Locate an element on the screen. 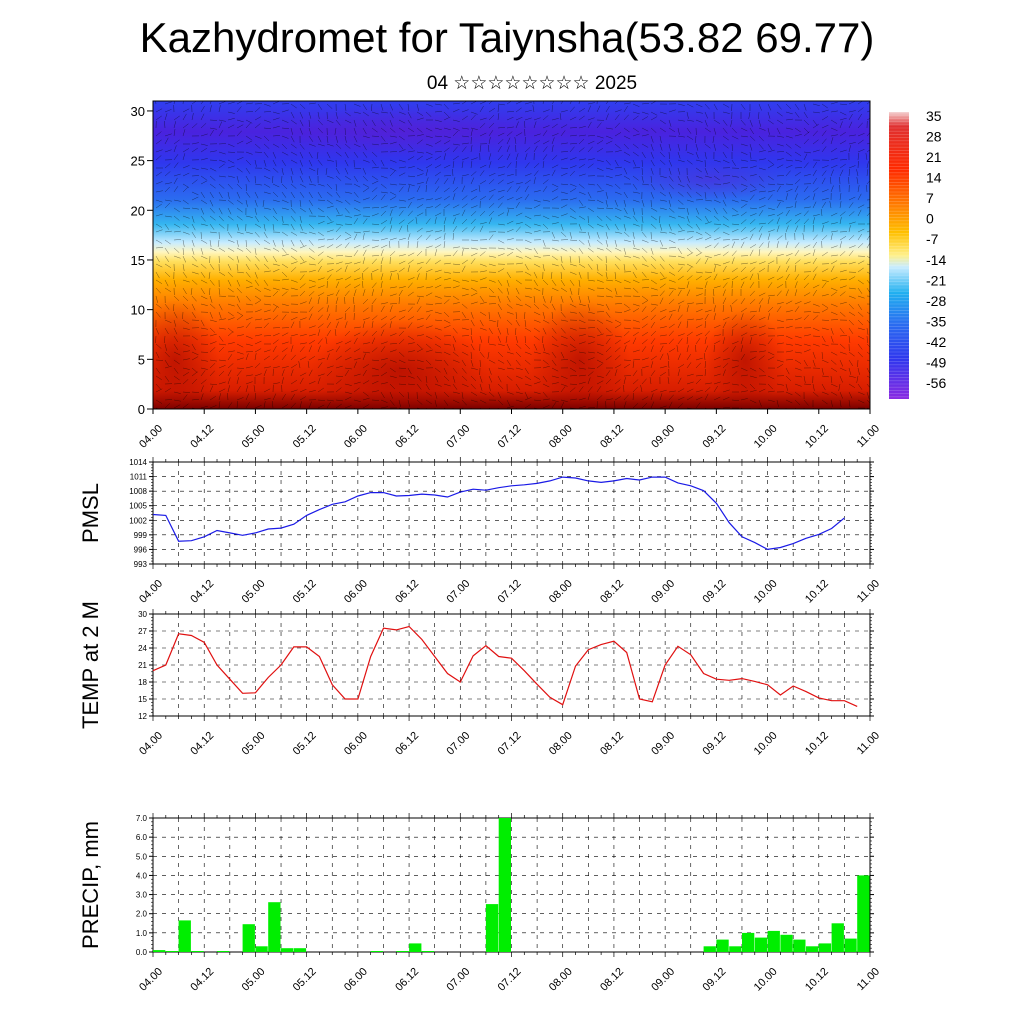 The height and width of the screenshot is (1024, 1024). colorbar-label: -28 is located at coordinates (936, 301).